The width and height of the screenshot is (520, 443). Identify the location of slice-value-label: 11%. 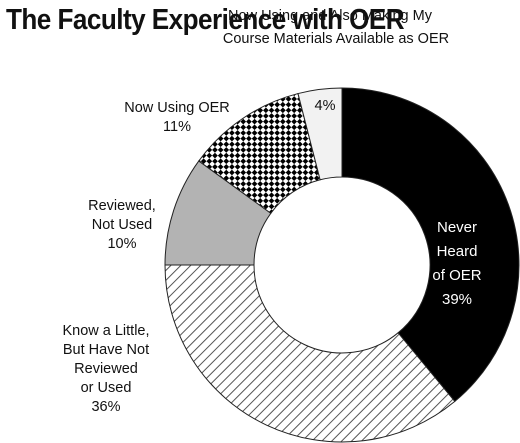
(177, 127).